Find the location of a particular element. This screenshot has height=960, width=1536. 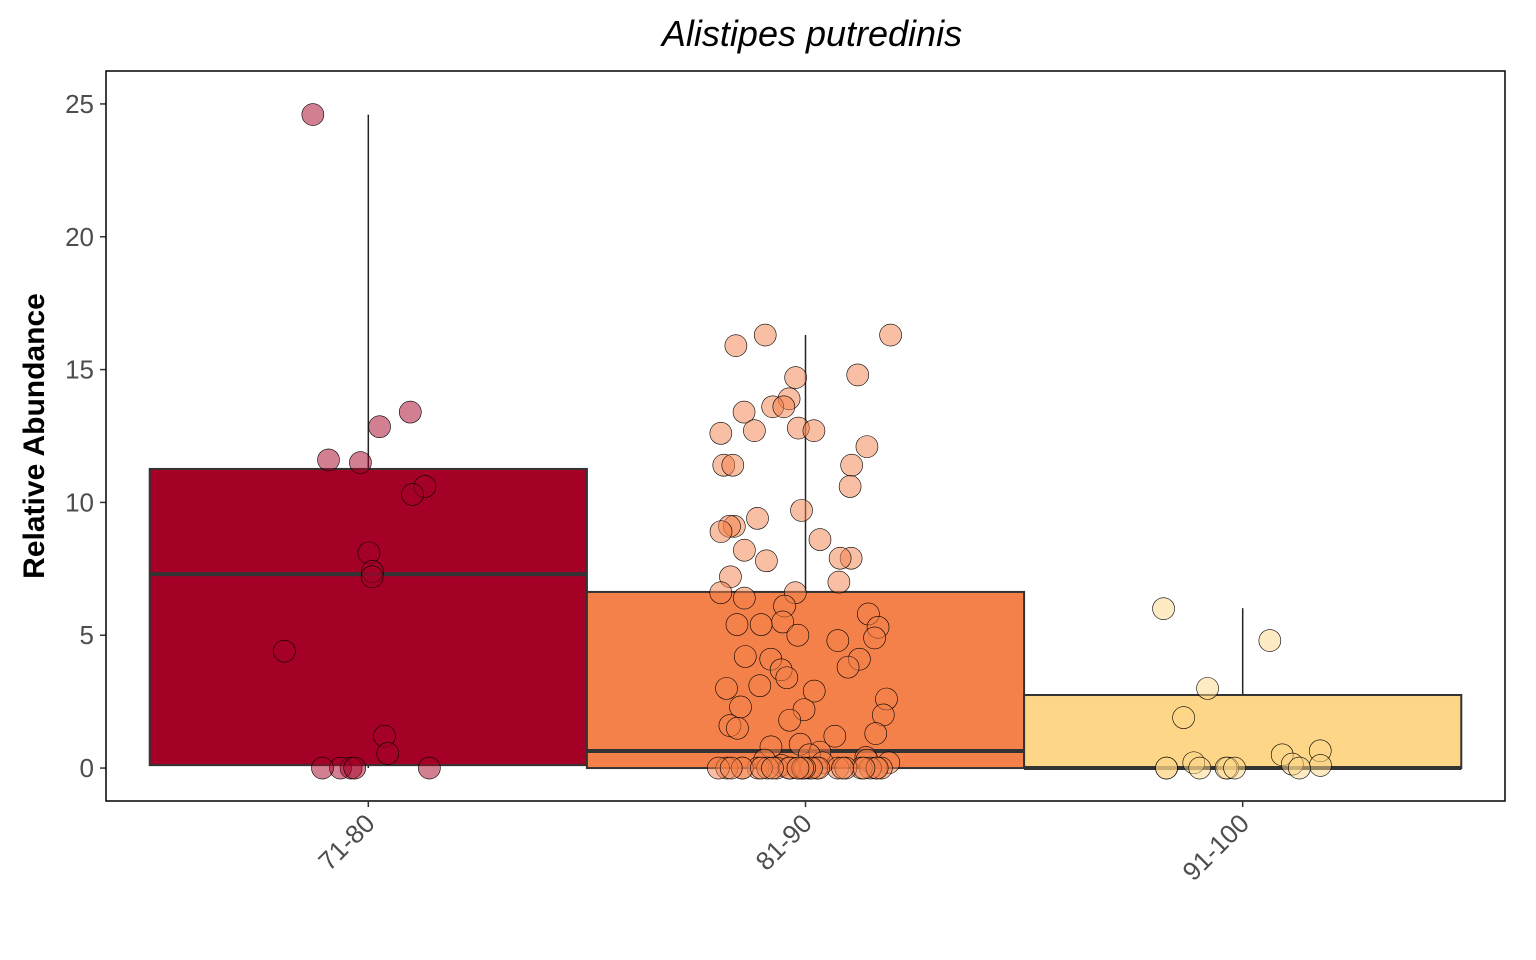

x-tick-label: 81-90 is located at coordinates (784, 842).